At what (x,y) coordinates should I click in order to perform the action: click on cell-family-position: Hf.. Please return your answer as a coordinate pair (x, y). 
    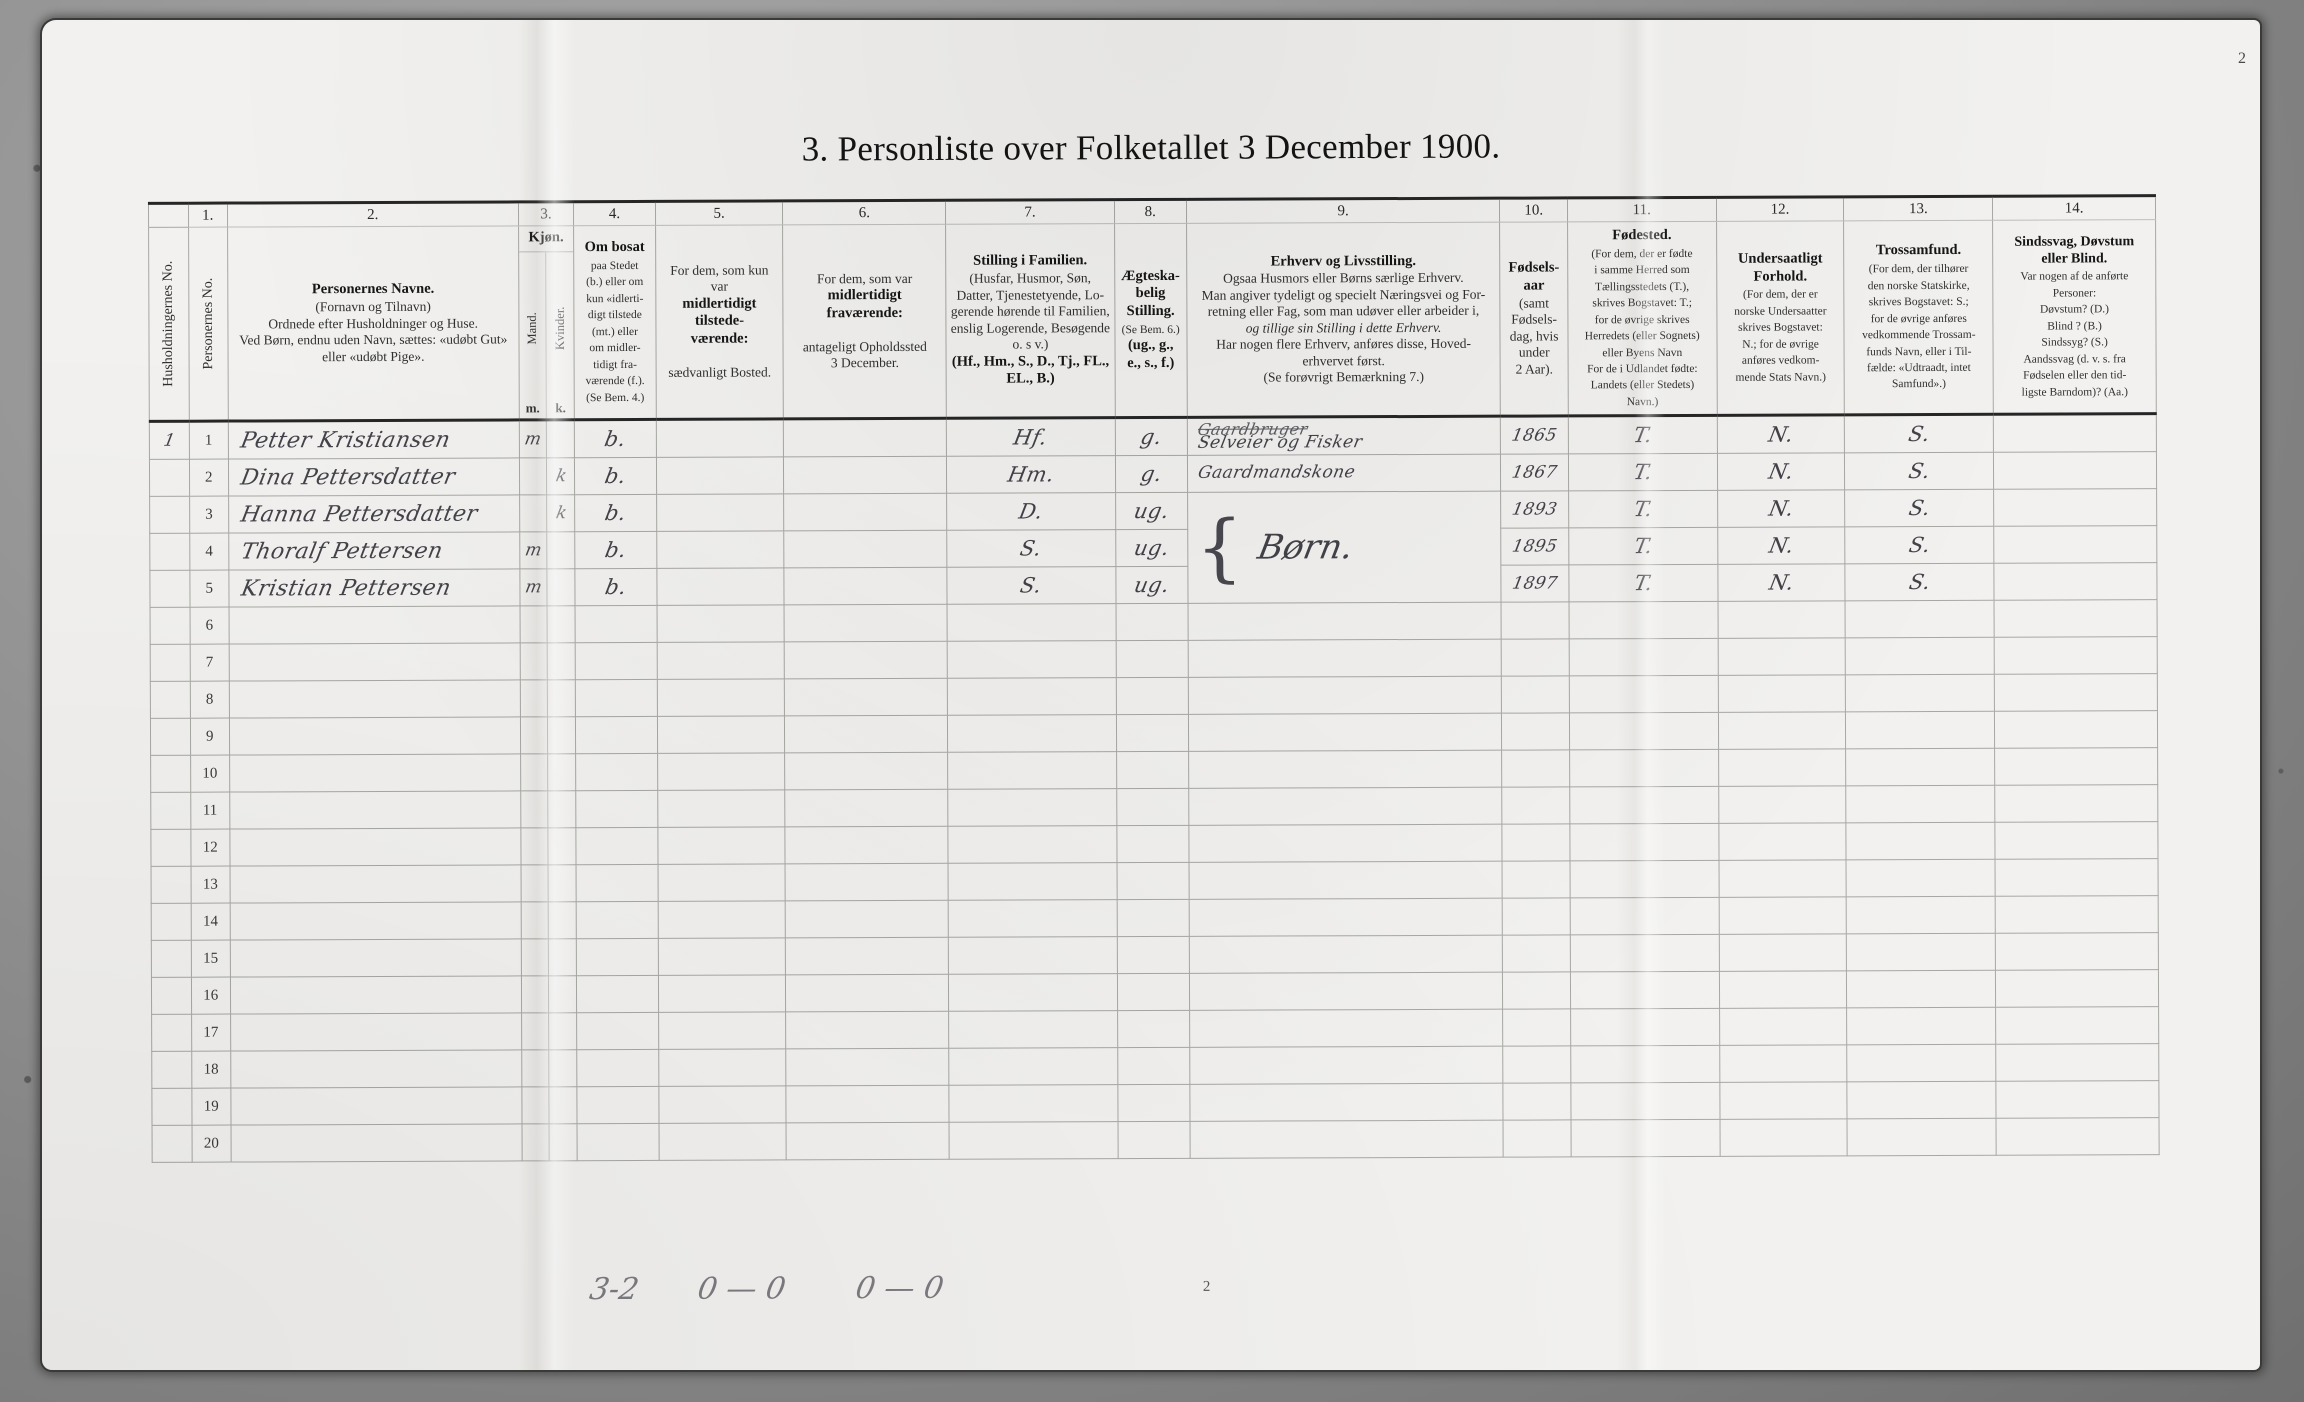
    Looking at the image, I should click on (1031, 437).